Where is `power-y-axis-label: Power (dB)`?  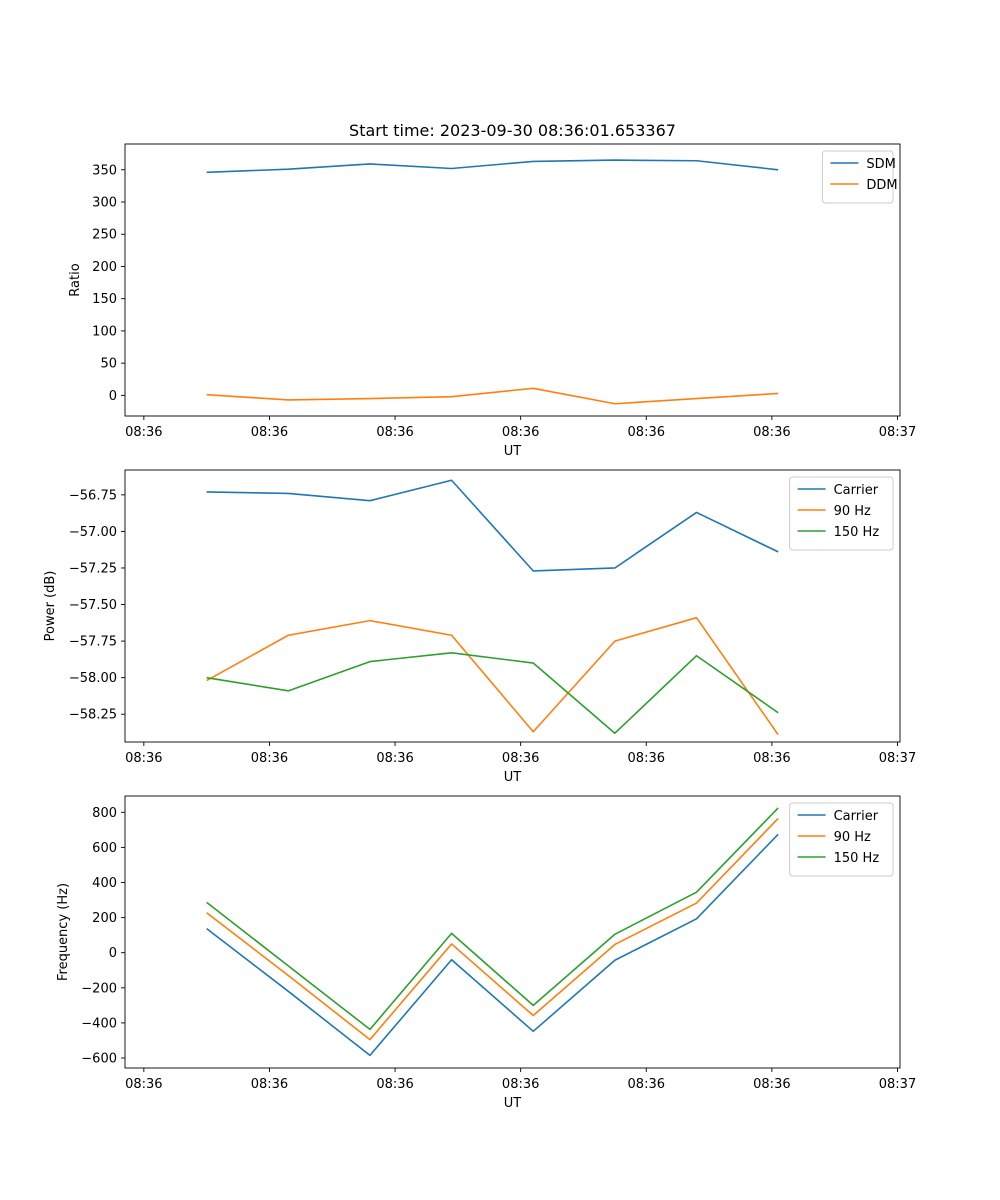 power-y-axis-label: Power (dB) is located at coordinates (50, 606).